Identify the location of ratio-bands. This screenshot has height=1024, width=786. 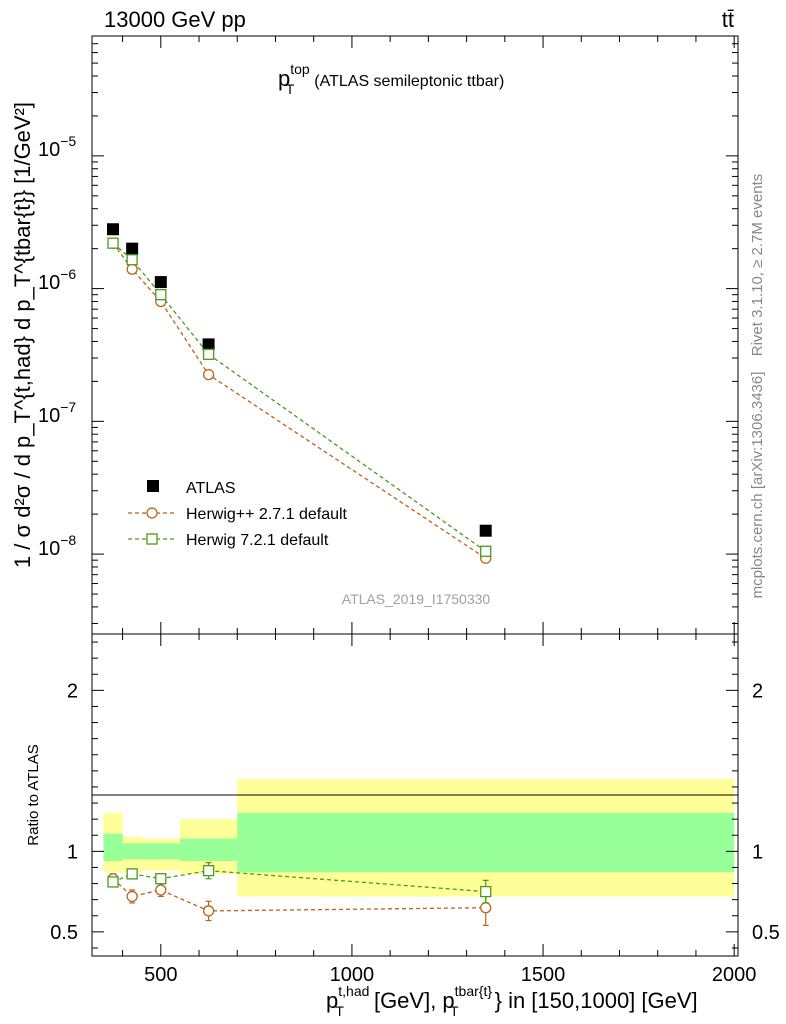
(419, 837).